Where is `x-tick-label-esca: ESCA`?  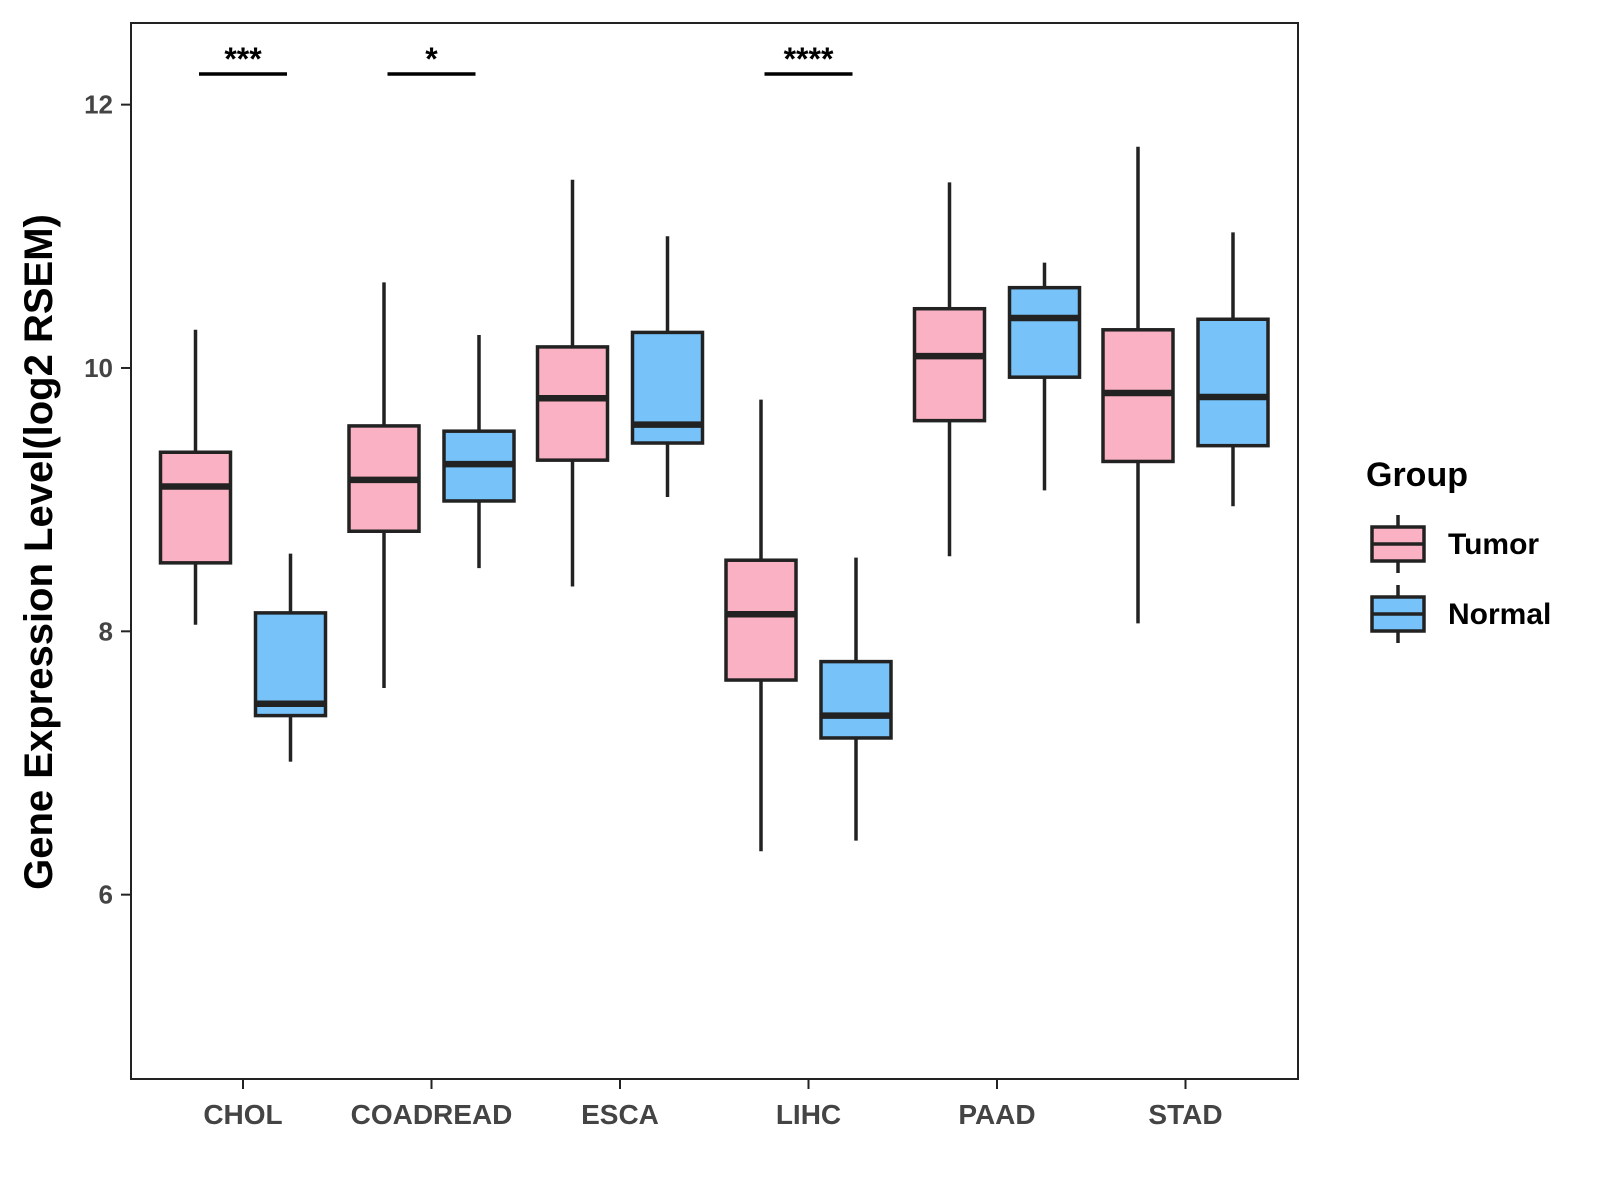
x-tick-label-esca: ESCA is located at coordinates (620, 1114).